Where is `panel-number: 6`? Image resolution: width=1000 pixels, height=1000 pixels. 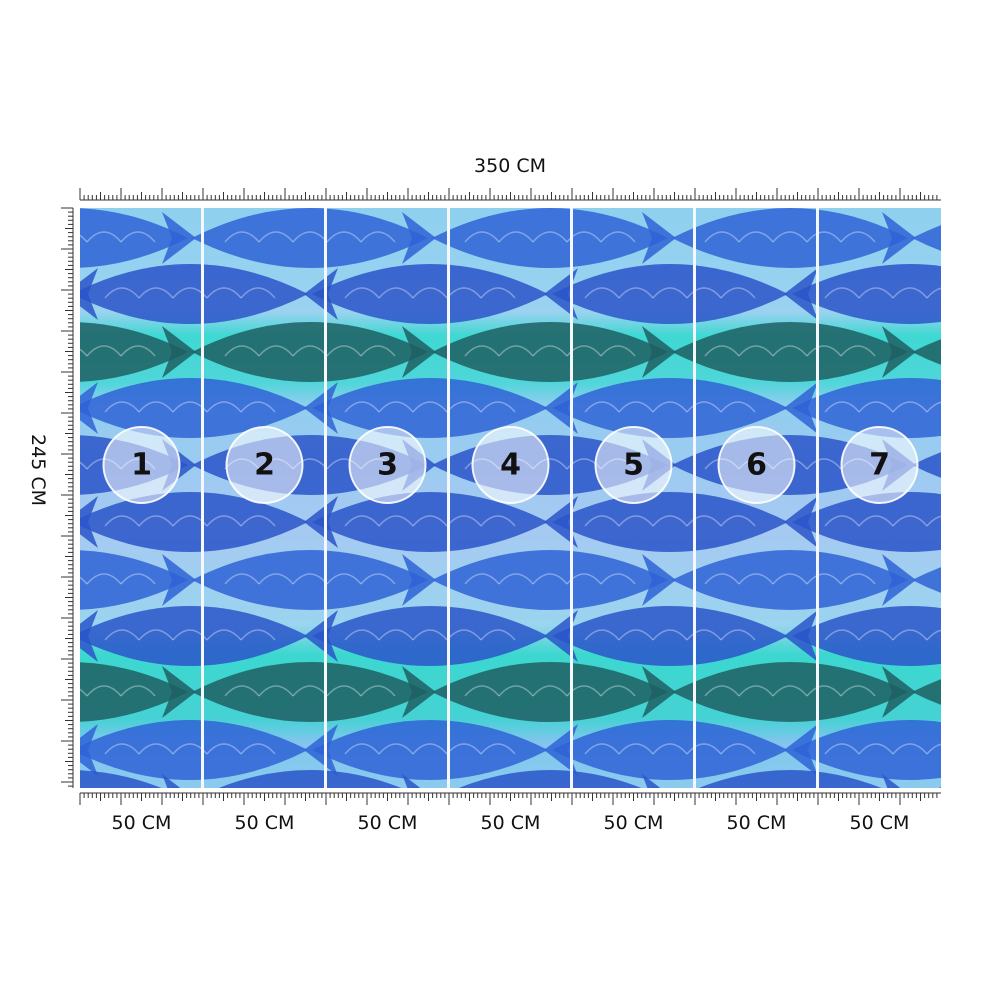 panel-number: 6 is located at coordinates (756, 465).